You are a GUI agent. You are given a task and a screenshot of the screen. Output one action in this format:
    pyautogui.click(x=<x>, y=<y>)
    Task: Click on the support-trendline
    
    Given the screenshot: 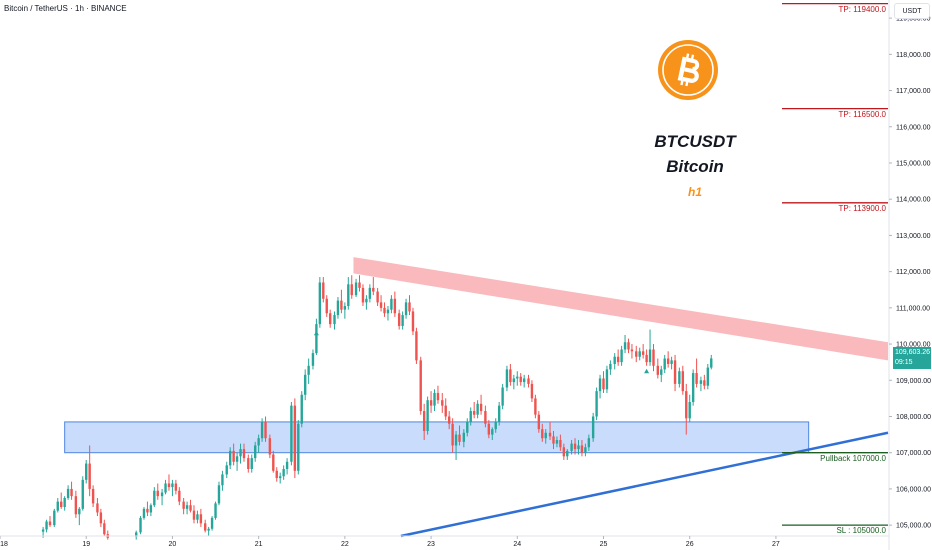 What is the action you would take?
    pyautogui.click(x=644, y=484)
    